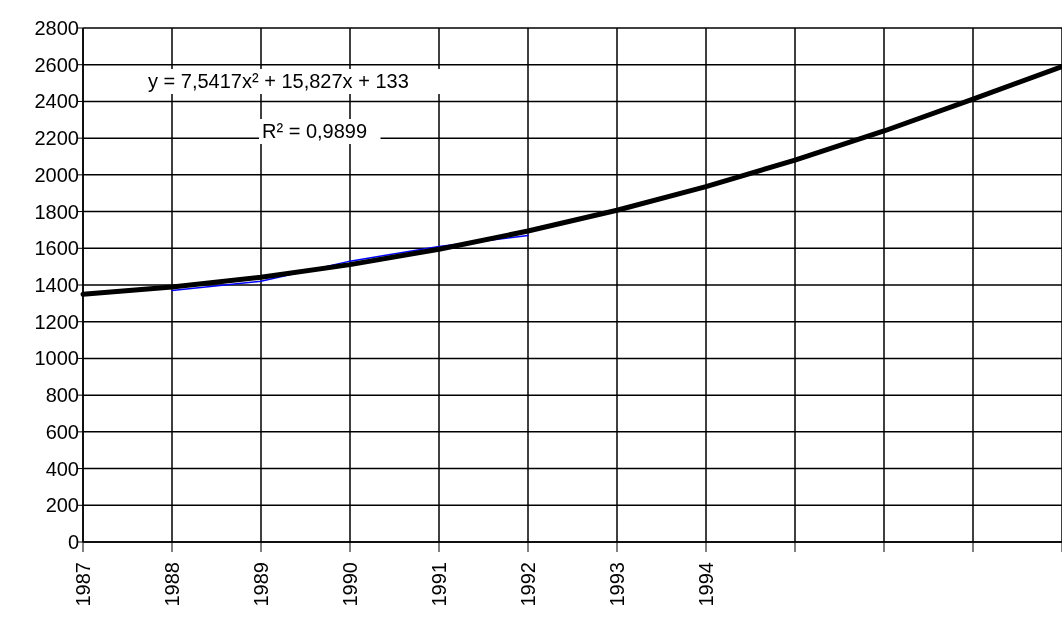 The width and height of the screenshot is (1062, 635). What do you see at coordinates (83, 584) in the screenshot?
I see `x-tick-label: 1987` at bounding box center [83, 584].